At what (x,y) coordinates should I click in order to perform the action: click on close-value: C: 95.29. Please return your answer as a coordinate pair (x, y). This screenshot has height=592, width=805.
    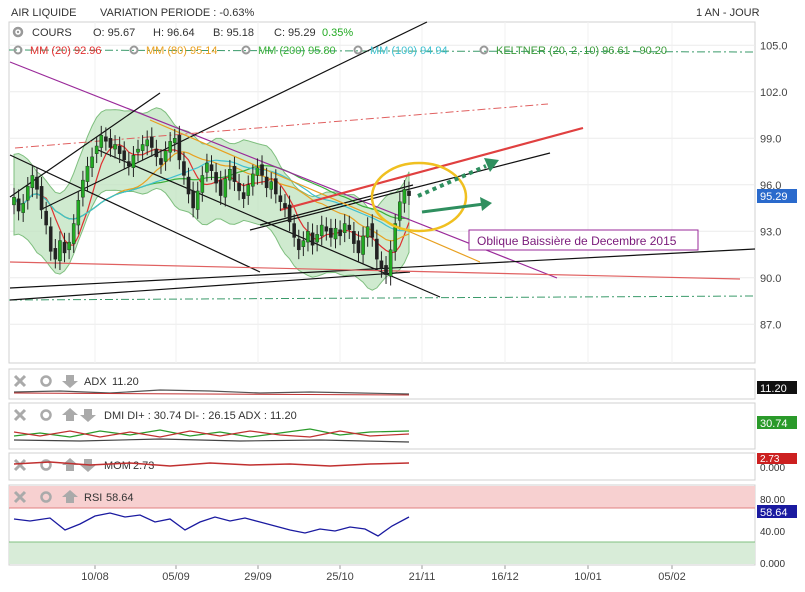
    Looking at the image, I should click on (295, 33).